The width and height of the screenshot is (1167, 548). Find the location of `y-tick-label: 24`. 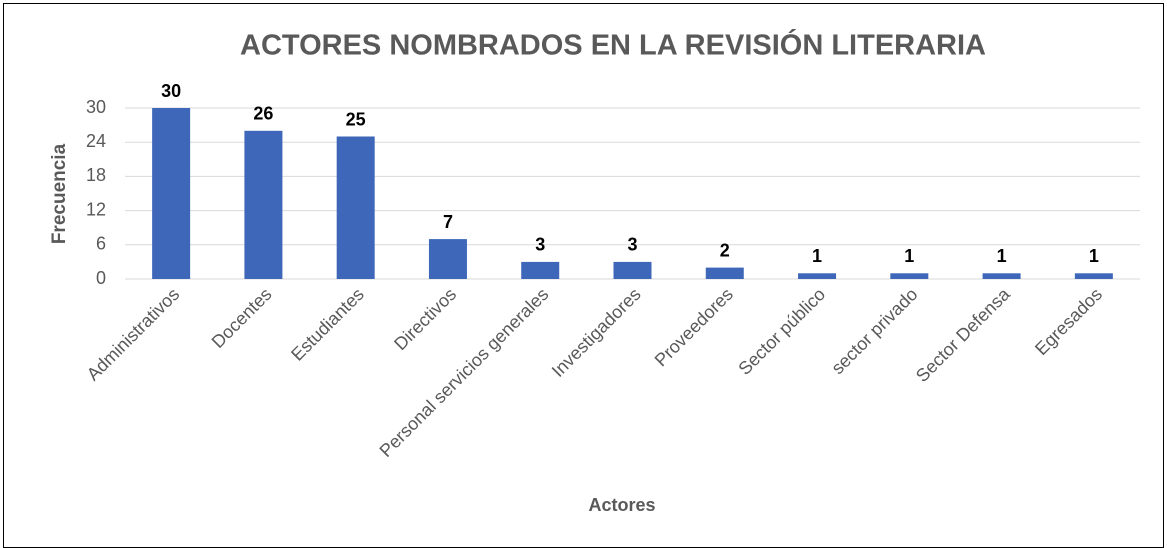

y-tick-label: 24 is located at coordinates (96, 141).